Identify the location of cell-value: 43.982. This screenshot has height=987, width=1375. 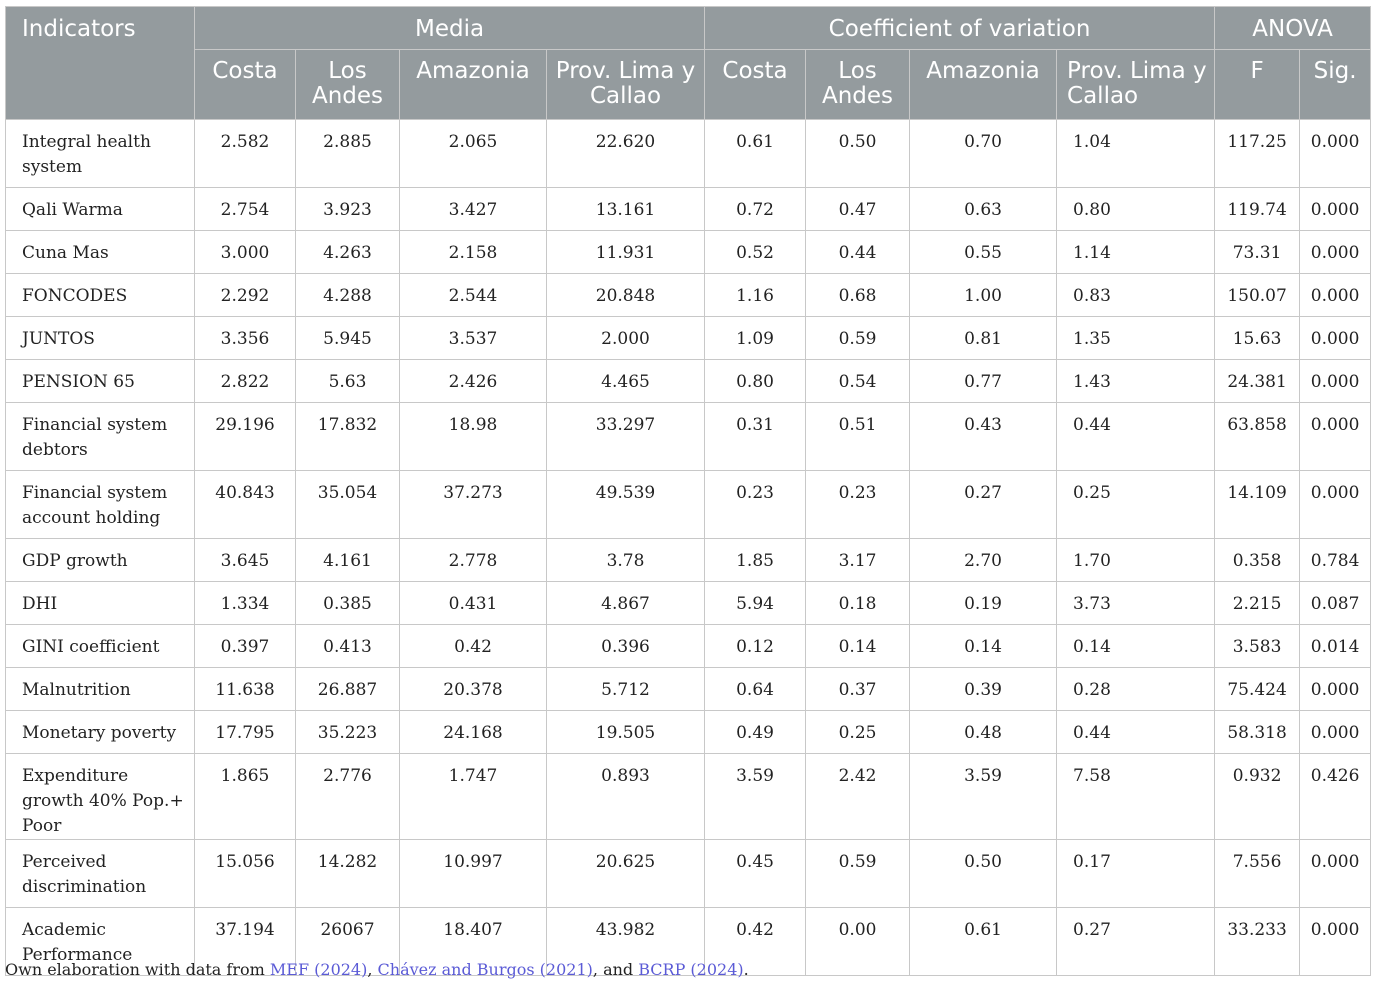
(625, 941).